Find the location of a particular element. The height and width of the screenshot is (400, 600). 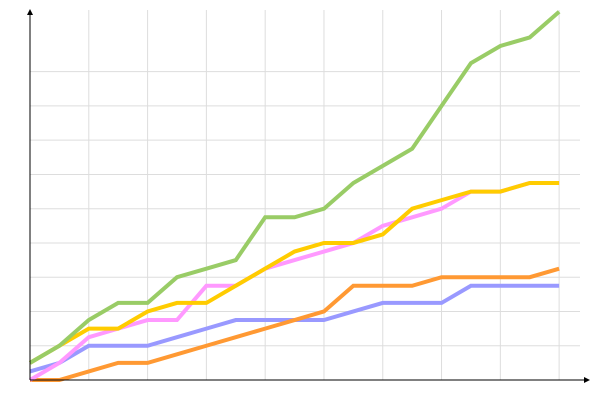

y-axis-arrow is located at coordinates (30, 12).